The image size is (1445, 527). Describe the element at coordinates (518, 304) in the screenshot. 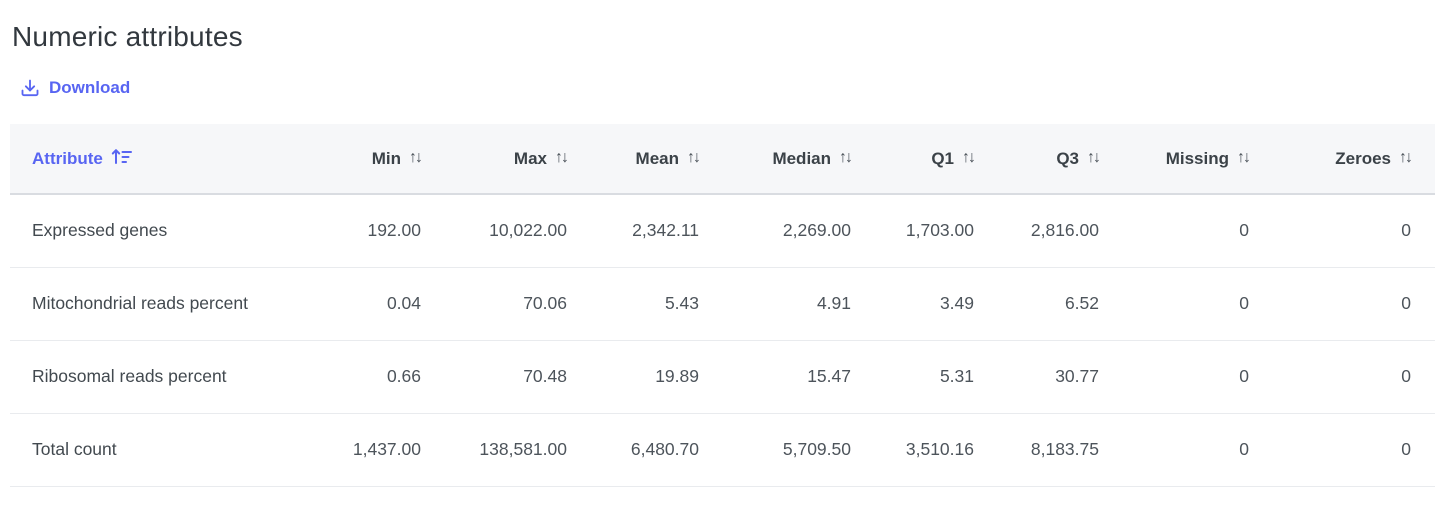

I see `max-value: 70.06` at that location.